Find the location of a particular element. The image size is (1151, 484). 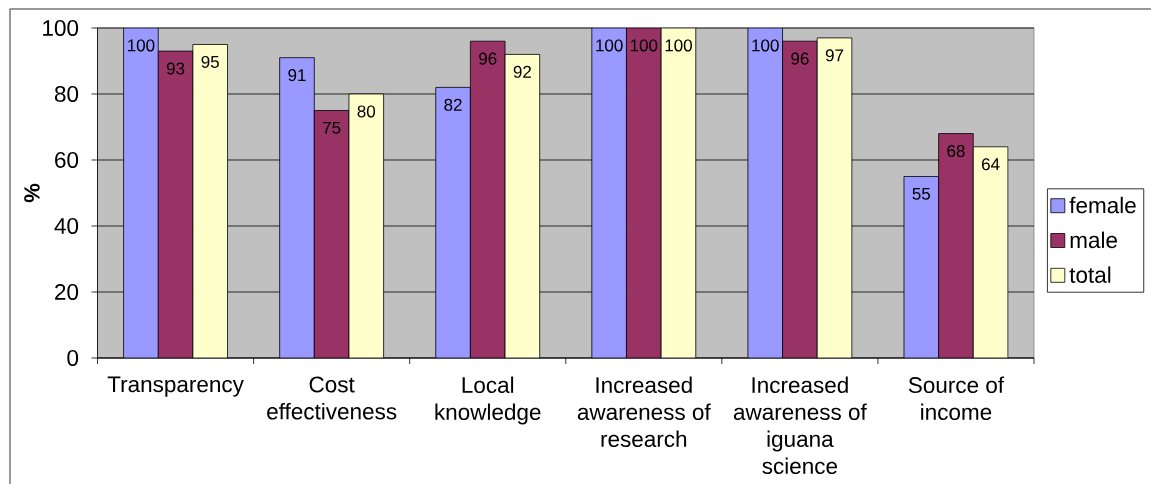

x-tick-label: Local knowledge is located at coordinates (488, 400).